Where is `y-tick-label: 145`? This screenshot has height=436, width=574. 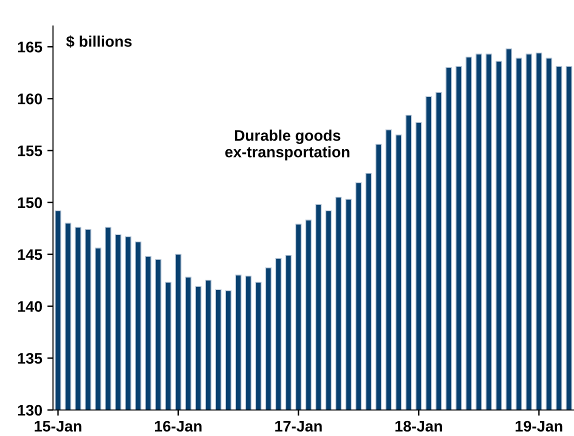 y-tick-label: 145 is located at coordinates (30, 254).